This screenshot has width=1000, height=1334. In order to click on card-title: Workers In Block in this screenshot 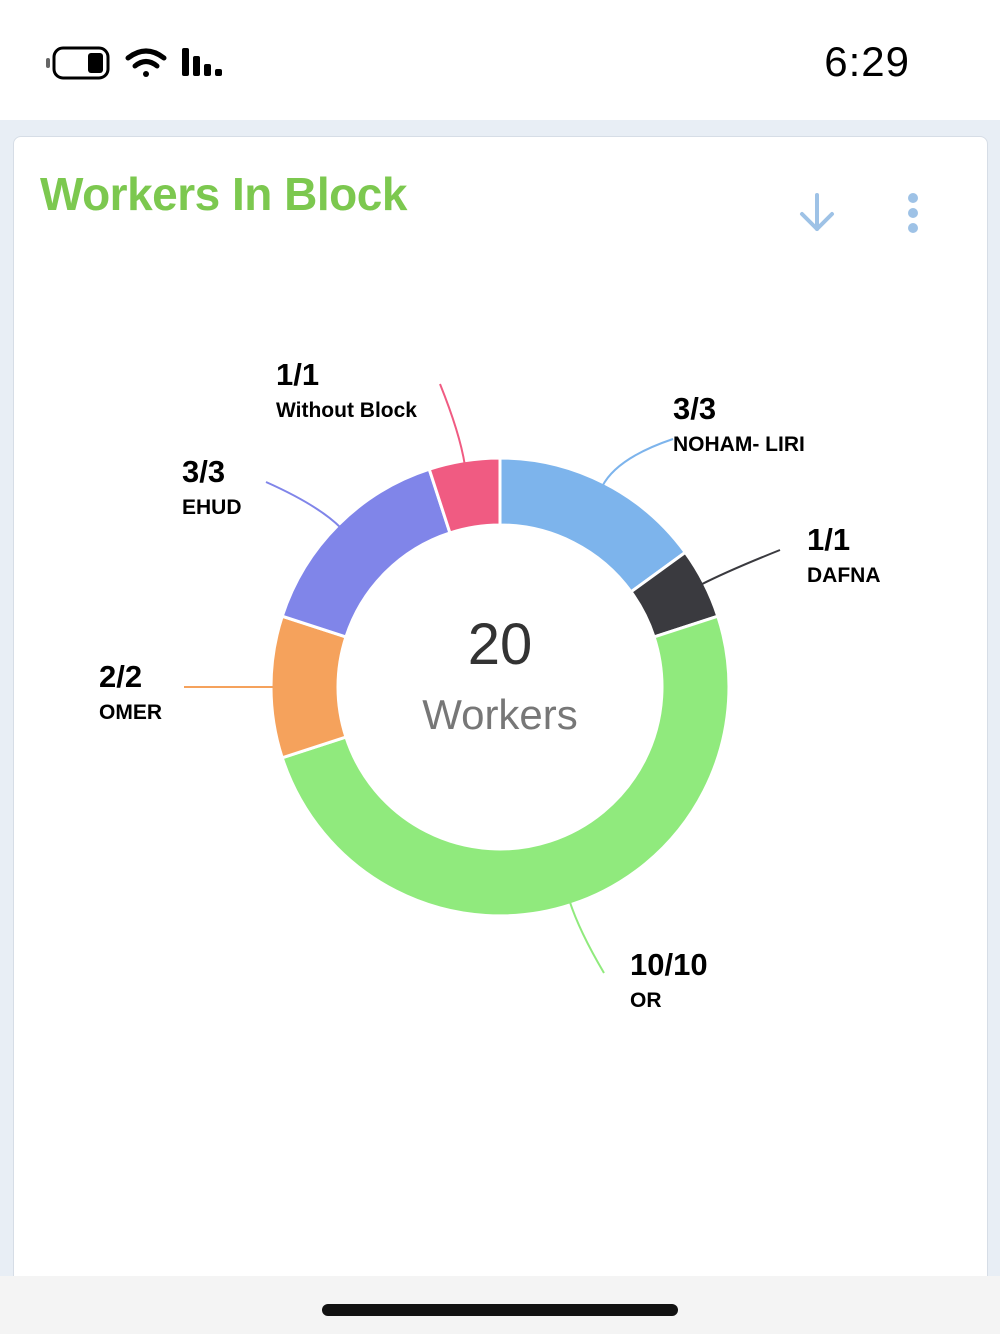, I will do `click(223, 194)`.